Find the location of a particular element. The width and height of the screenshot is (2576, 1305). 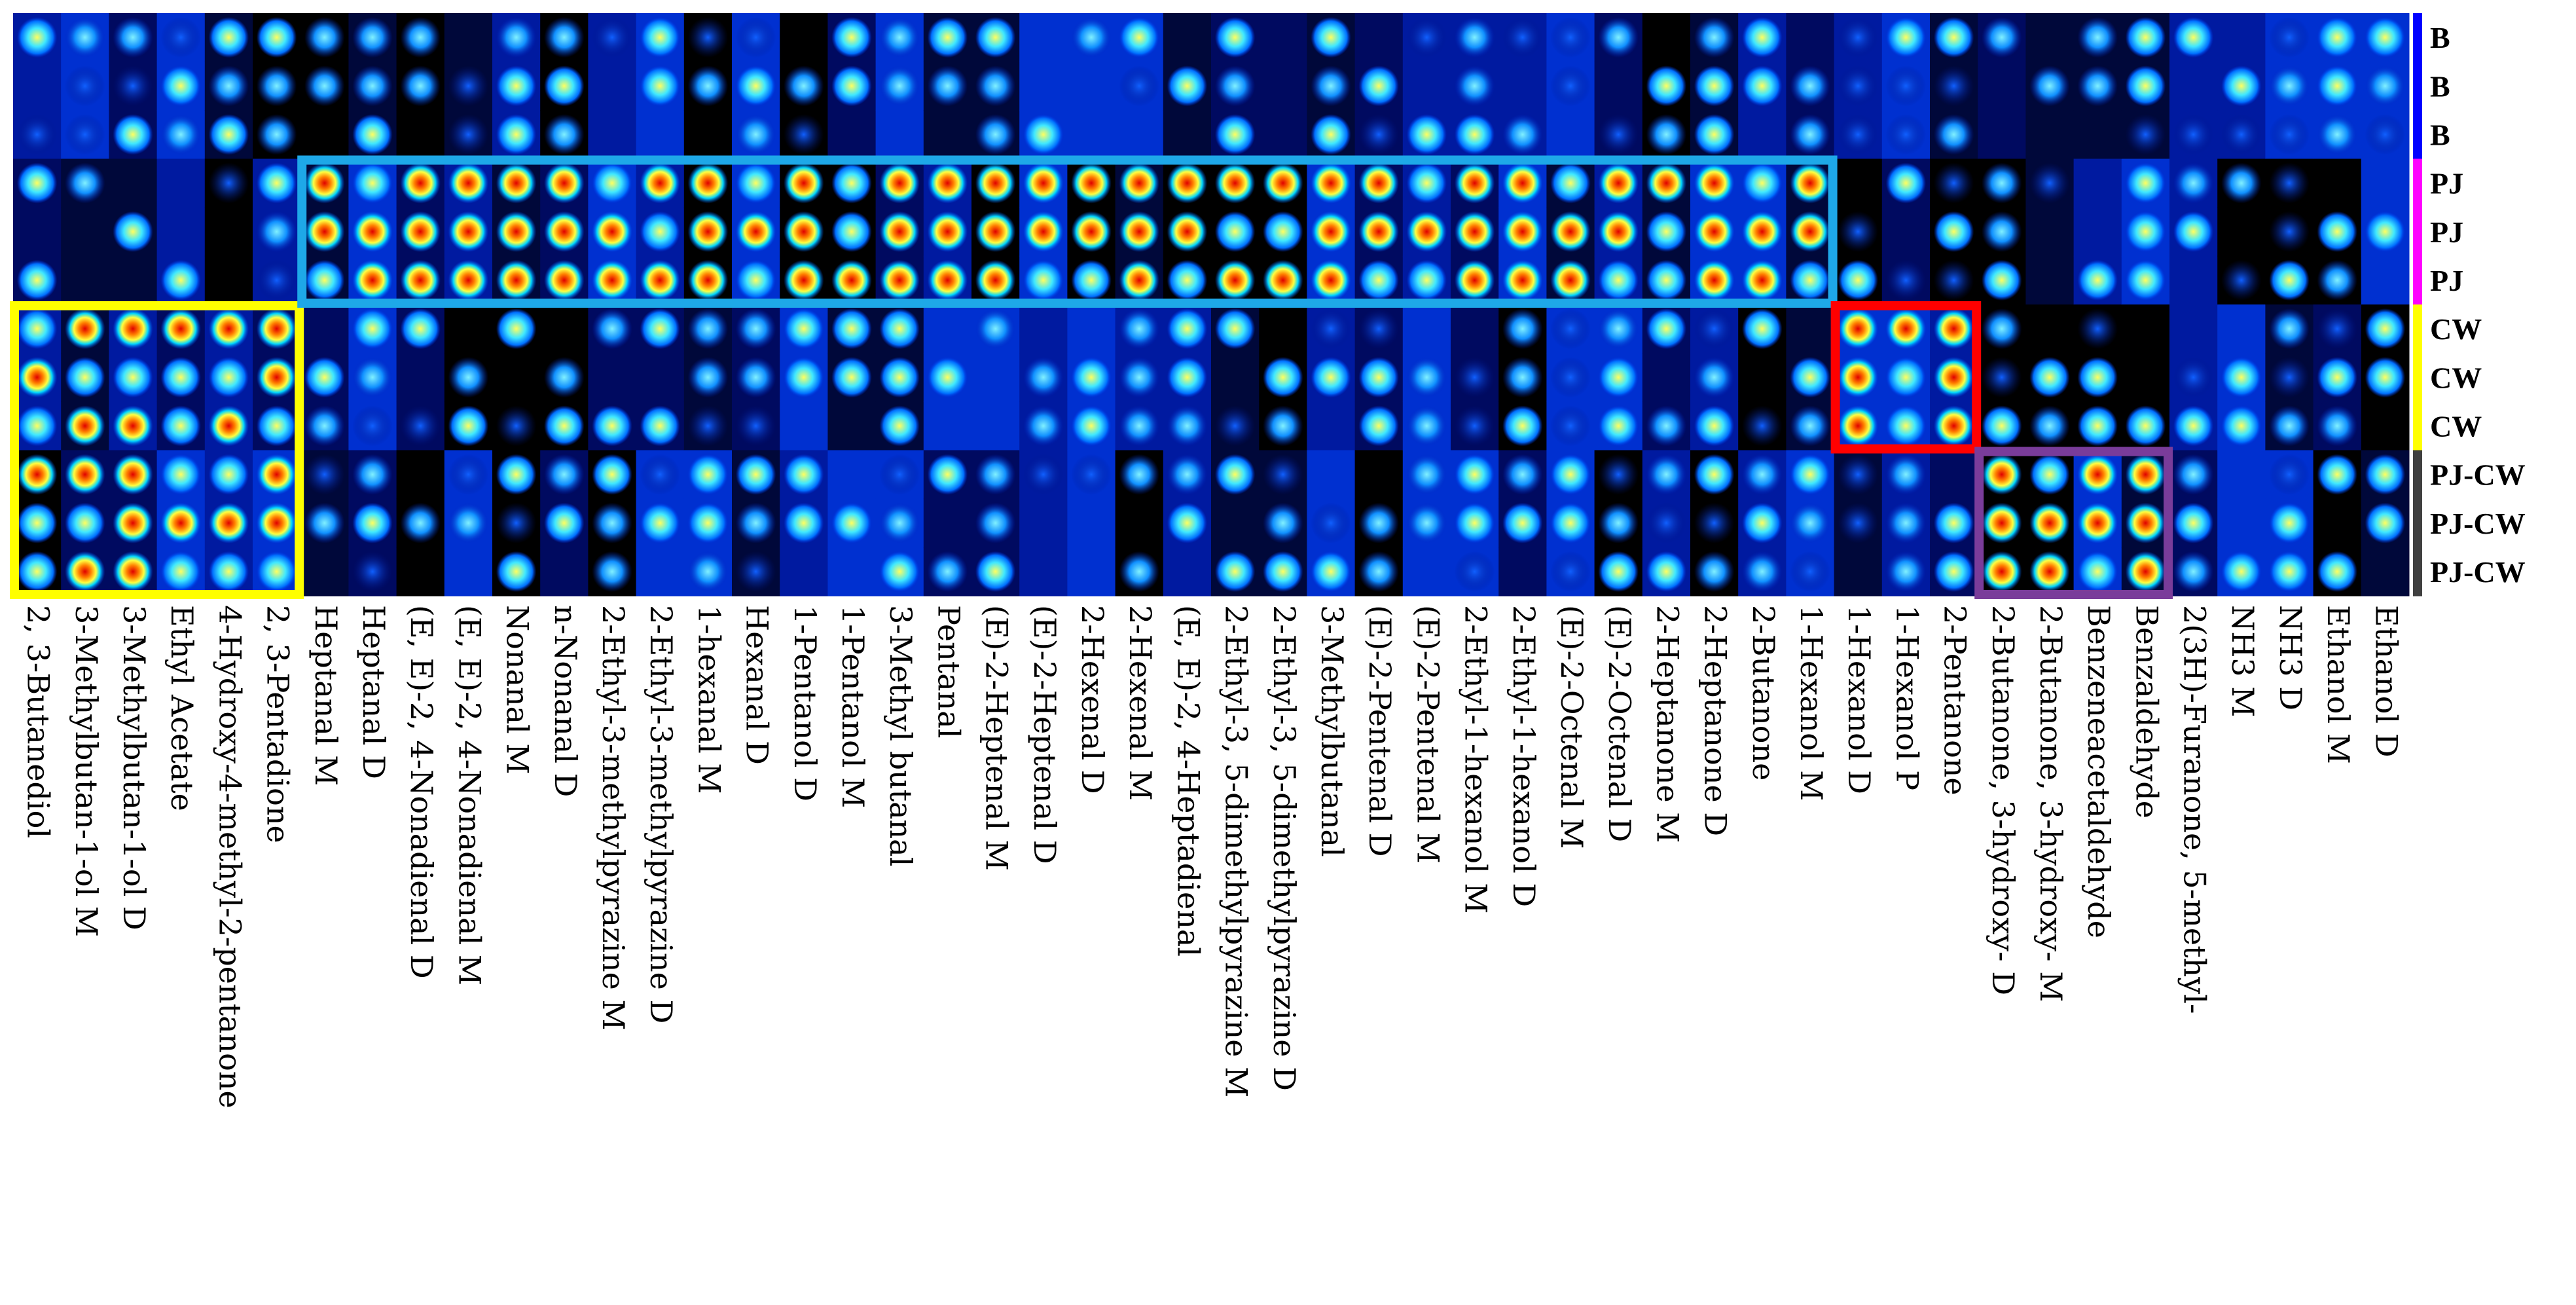

heatmap-cell-e-2-pentenal-d-r10 is located at coordinates (1379, 475).